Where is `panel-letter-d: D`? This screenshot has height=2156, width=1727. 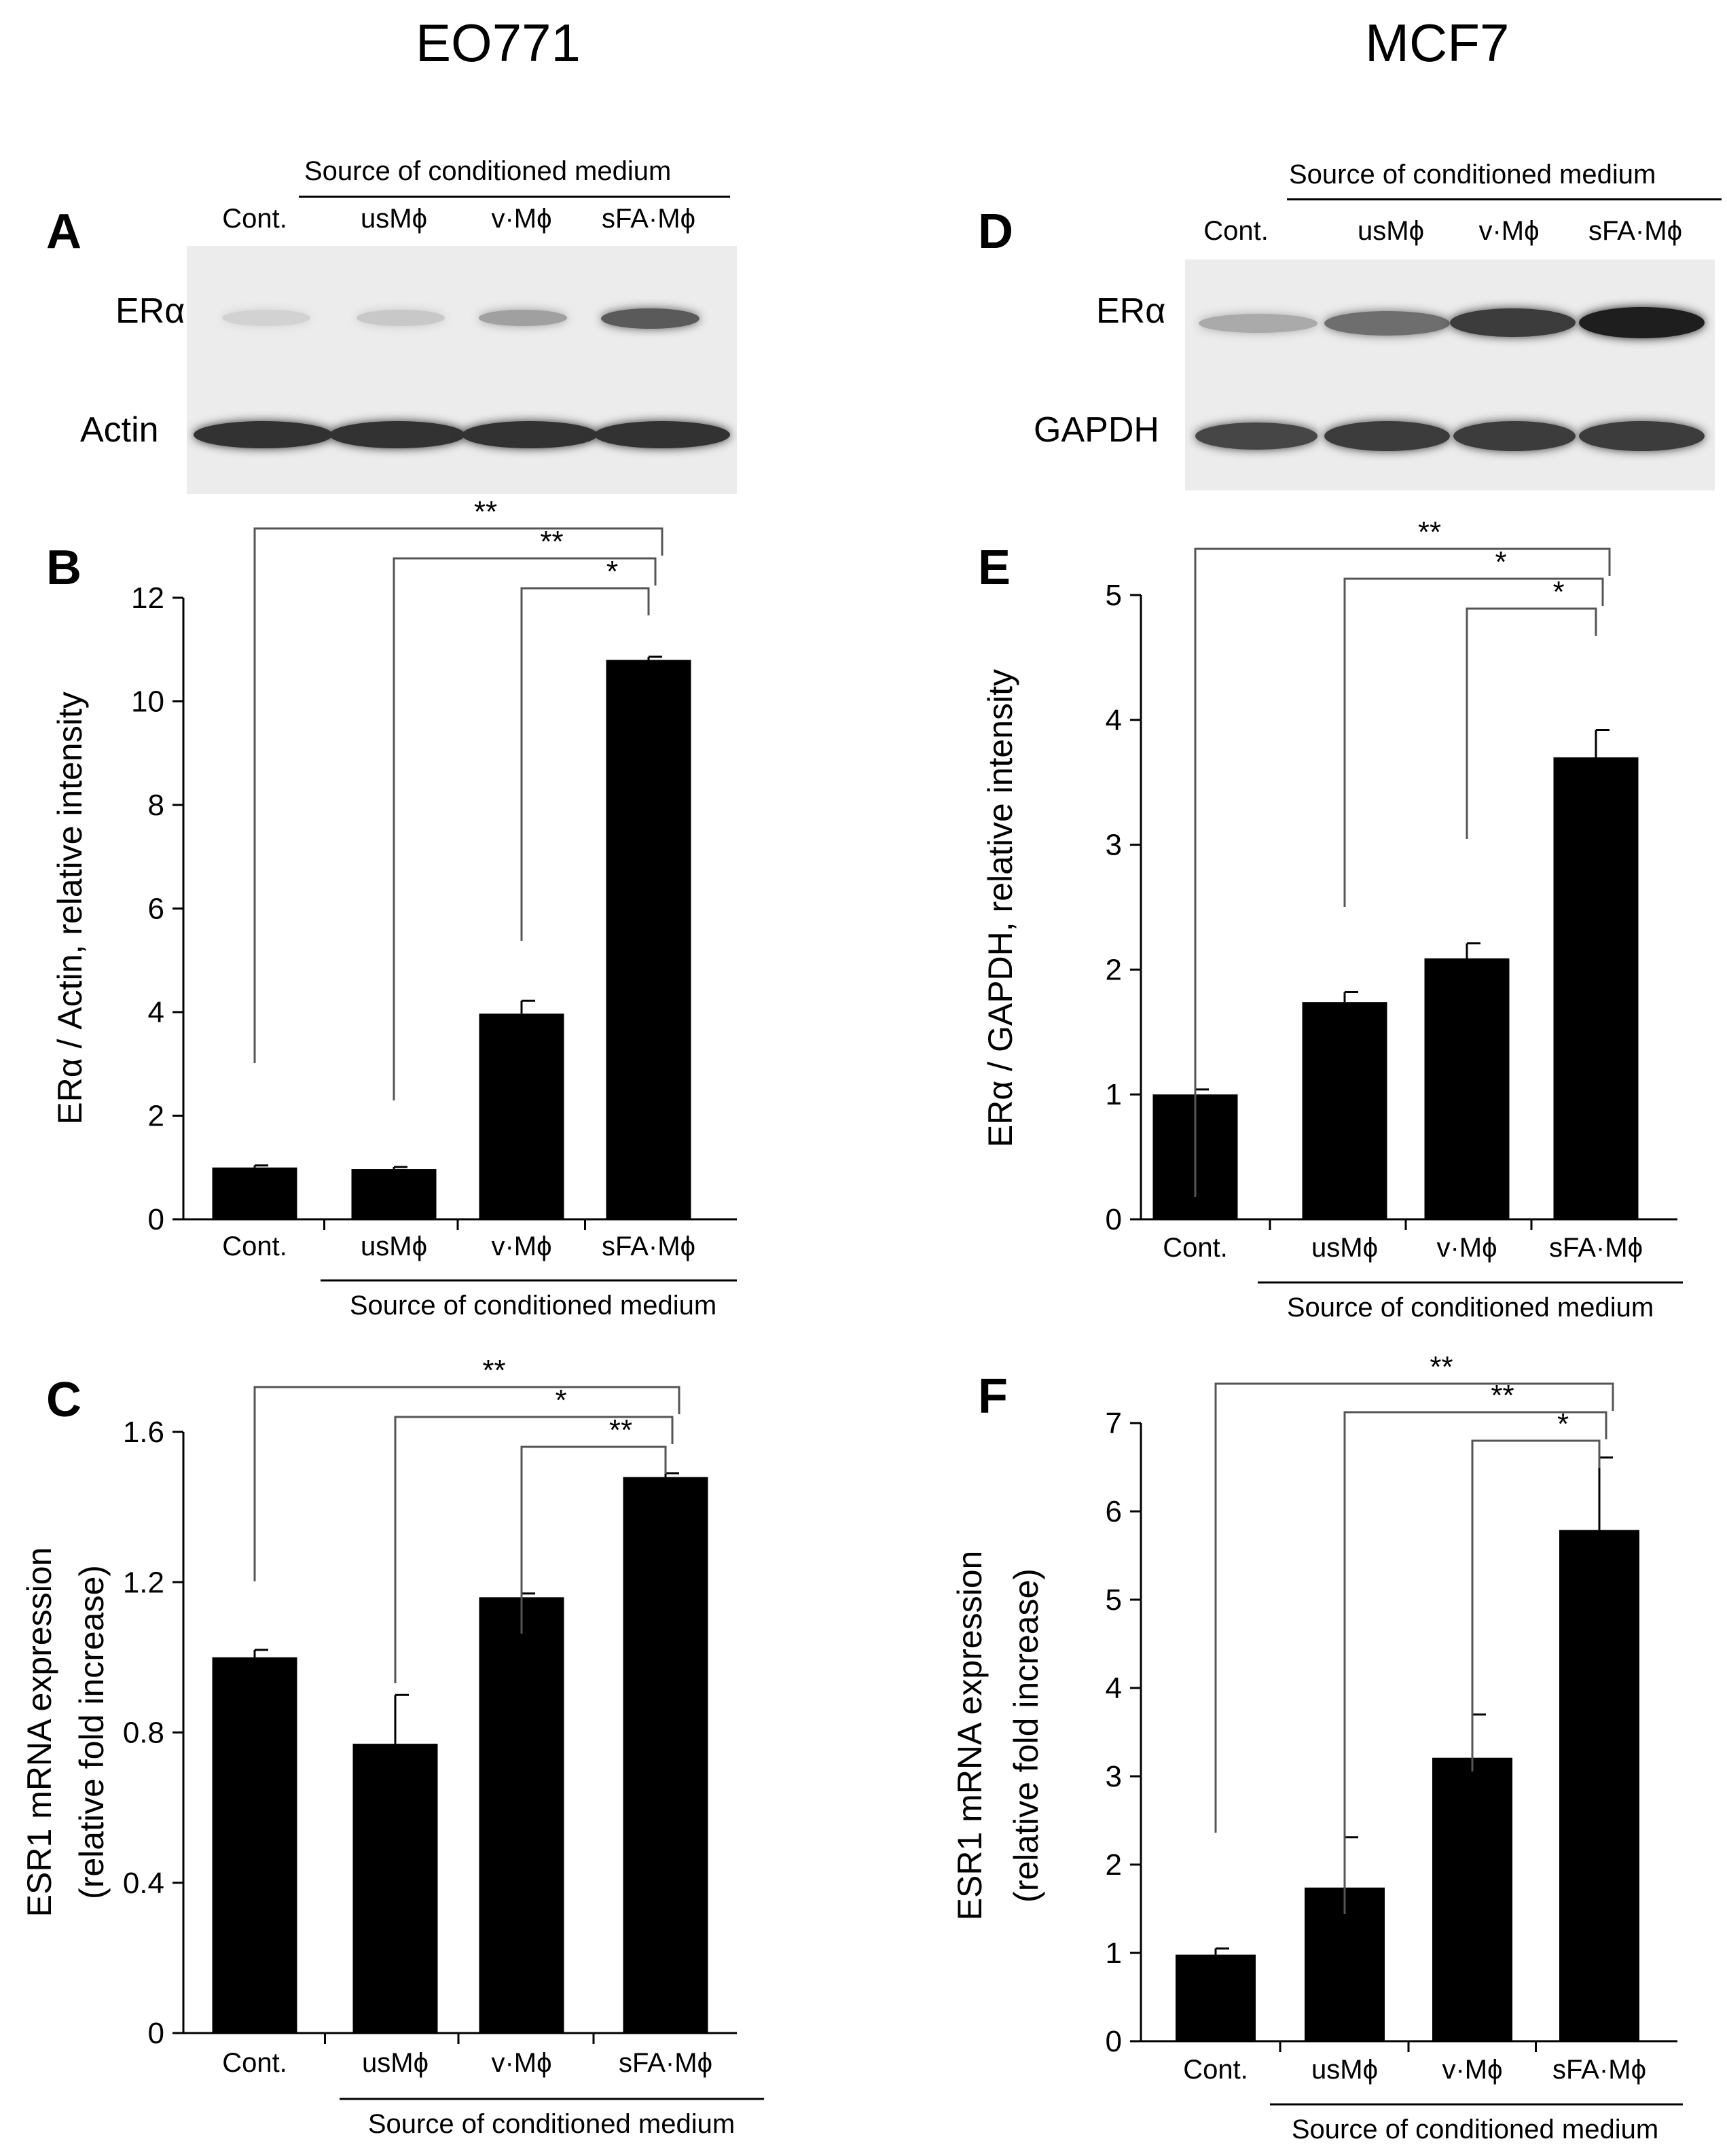
panel-letter-d: D is located at coordinates (996, 232).